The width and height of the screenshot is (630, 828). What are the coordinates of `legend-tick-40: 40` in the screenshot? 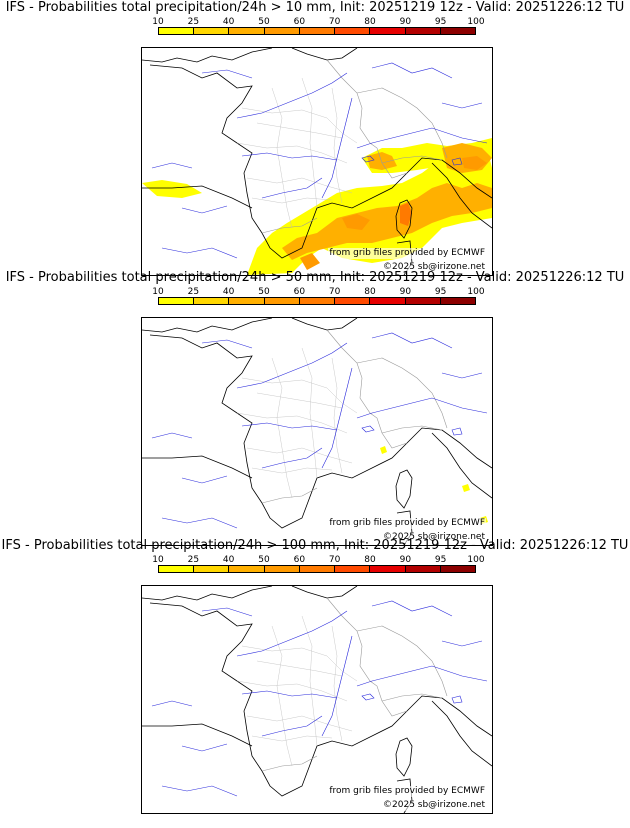 It's located at (228, 560).